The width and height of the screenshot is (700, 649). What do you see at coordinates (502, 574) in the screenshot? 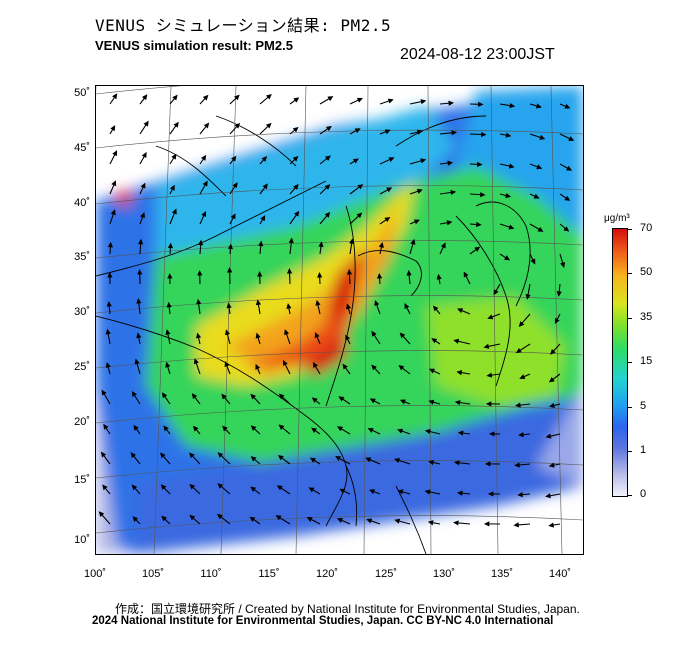
I see `lon-label-135: 135˚` at bounding box center [502, 574].